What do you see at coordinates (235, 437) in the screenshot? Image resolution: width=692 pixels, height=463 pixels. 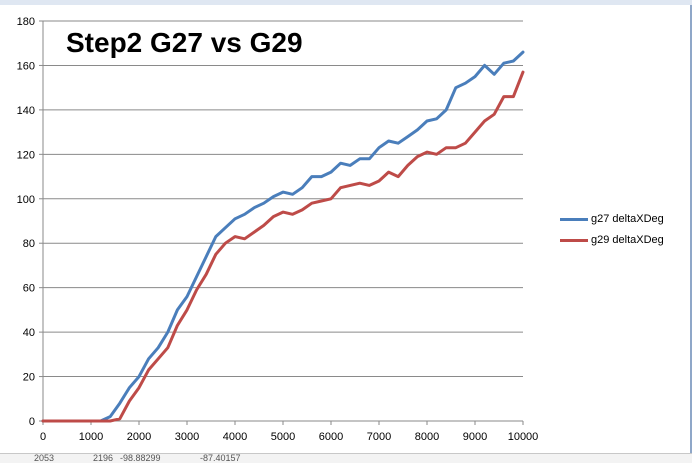 I see `x-tick-label: 4000` at bounding box center [235, 437].